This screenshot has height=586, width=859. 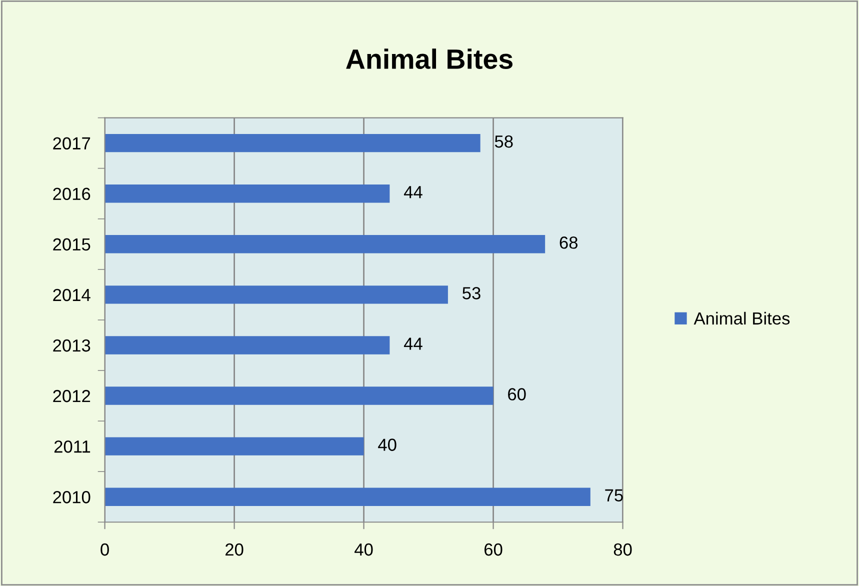 What do you see at coordinates (493, 549) in the screenshot?
I see `x-tick-label: 60` at bounding box center [493, 549].